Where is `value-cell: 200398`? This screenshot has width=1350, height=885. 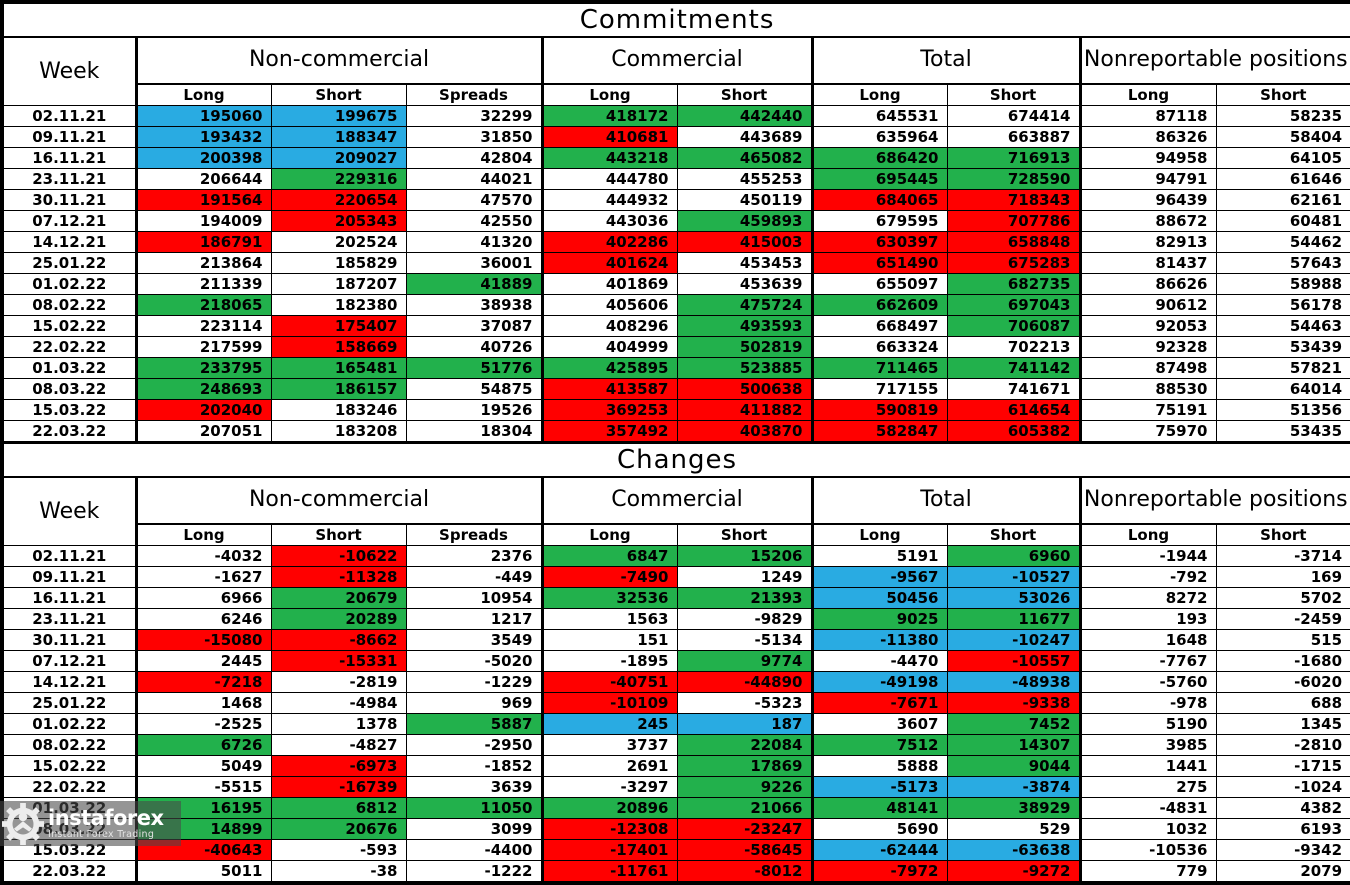 value-cell: 200398 is located at coordinates (203, 158).